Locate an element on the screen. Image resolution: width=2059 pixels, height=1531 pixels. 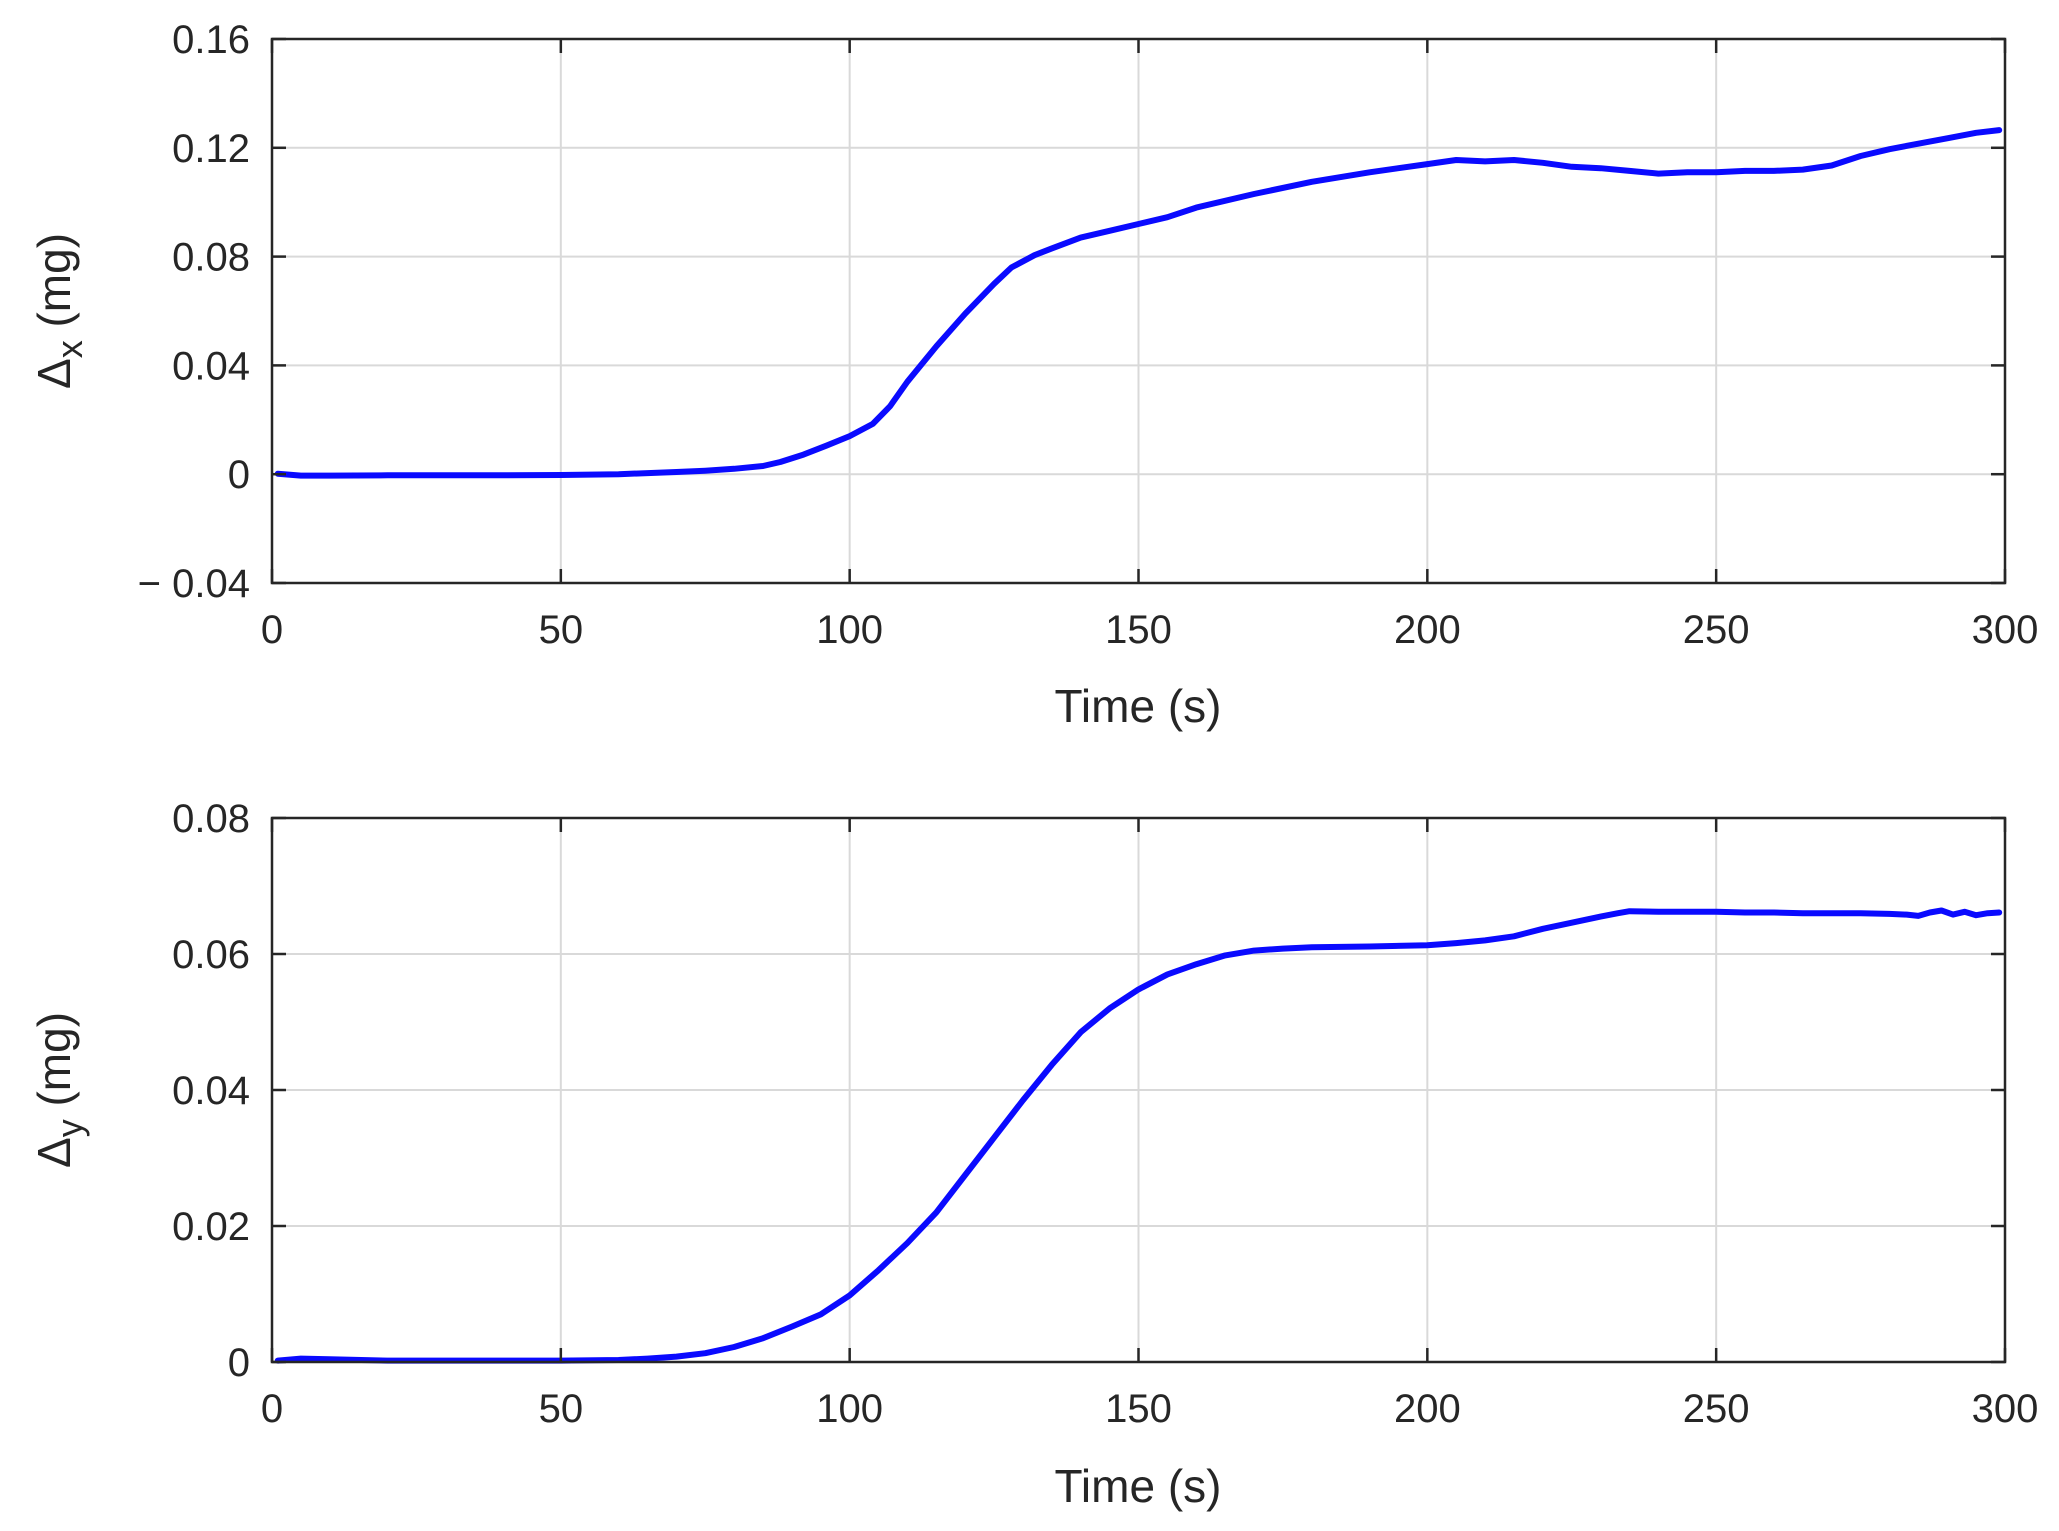
y-tick-label: 0.06 is located at coordinates (211, 955).